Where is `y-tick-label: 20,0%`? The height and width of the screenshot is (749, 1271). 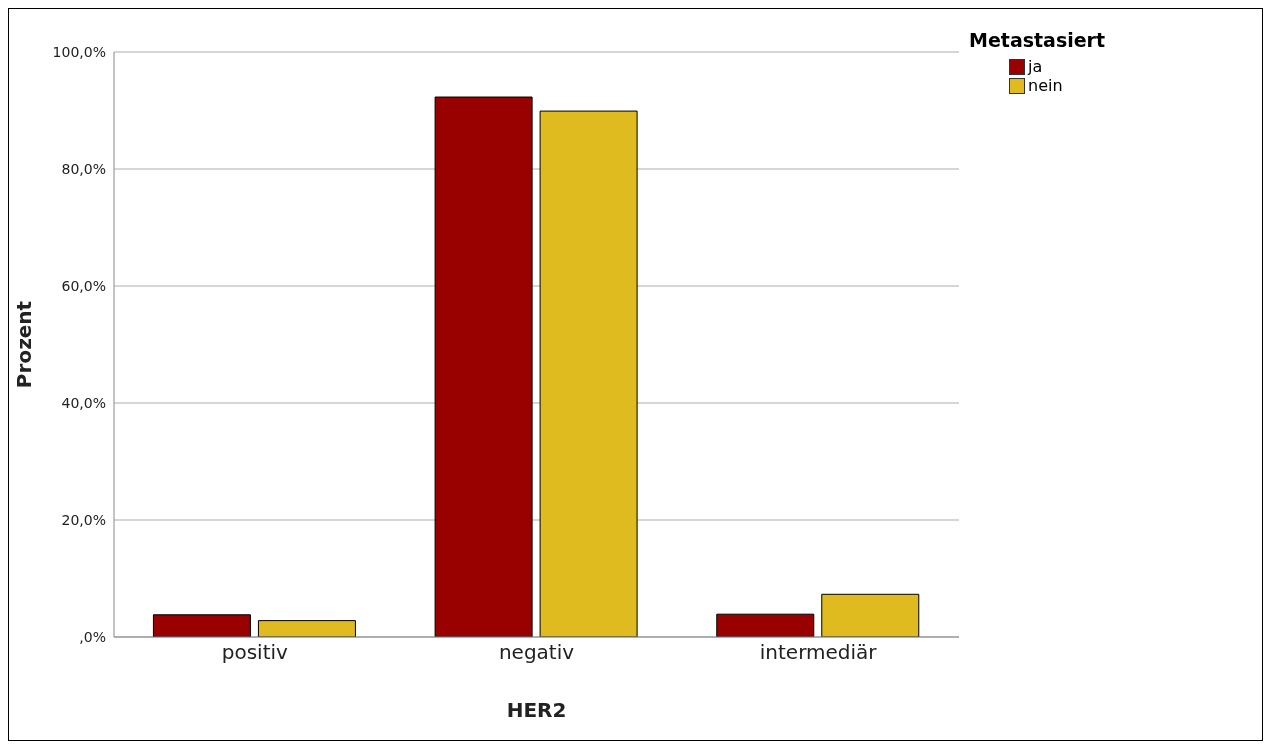
y-tick-label: 20,0% is located at coordinates (83, 519).